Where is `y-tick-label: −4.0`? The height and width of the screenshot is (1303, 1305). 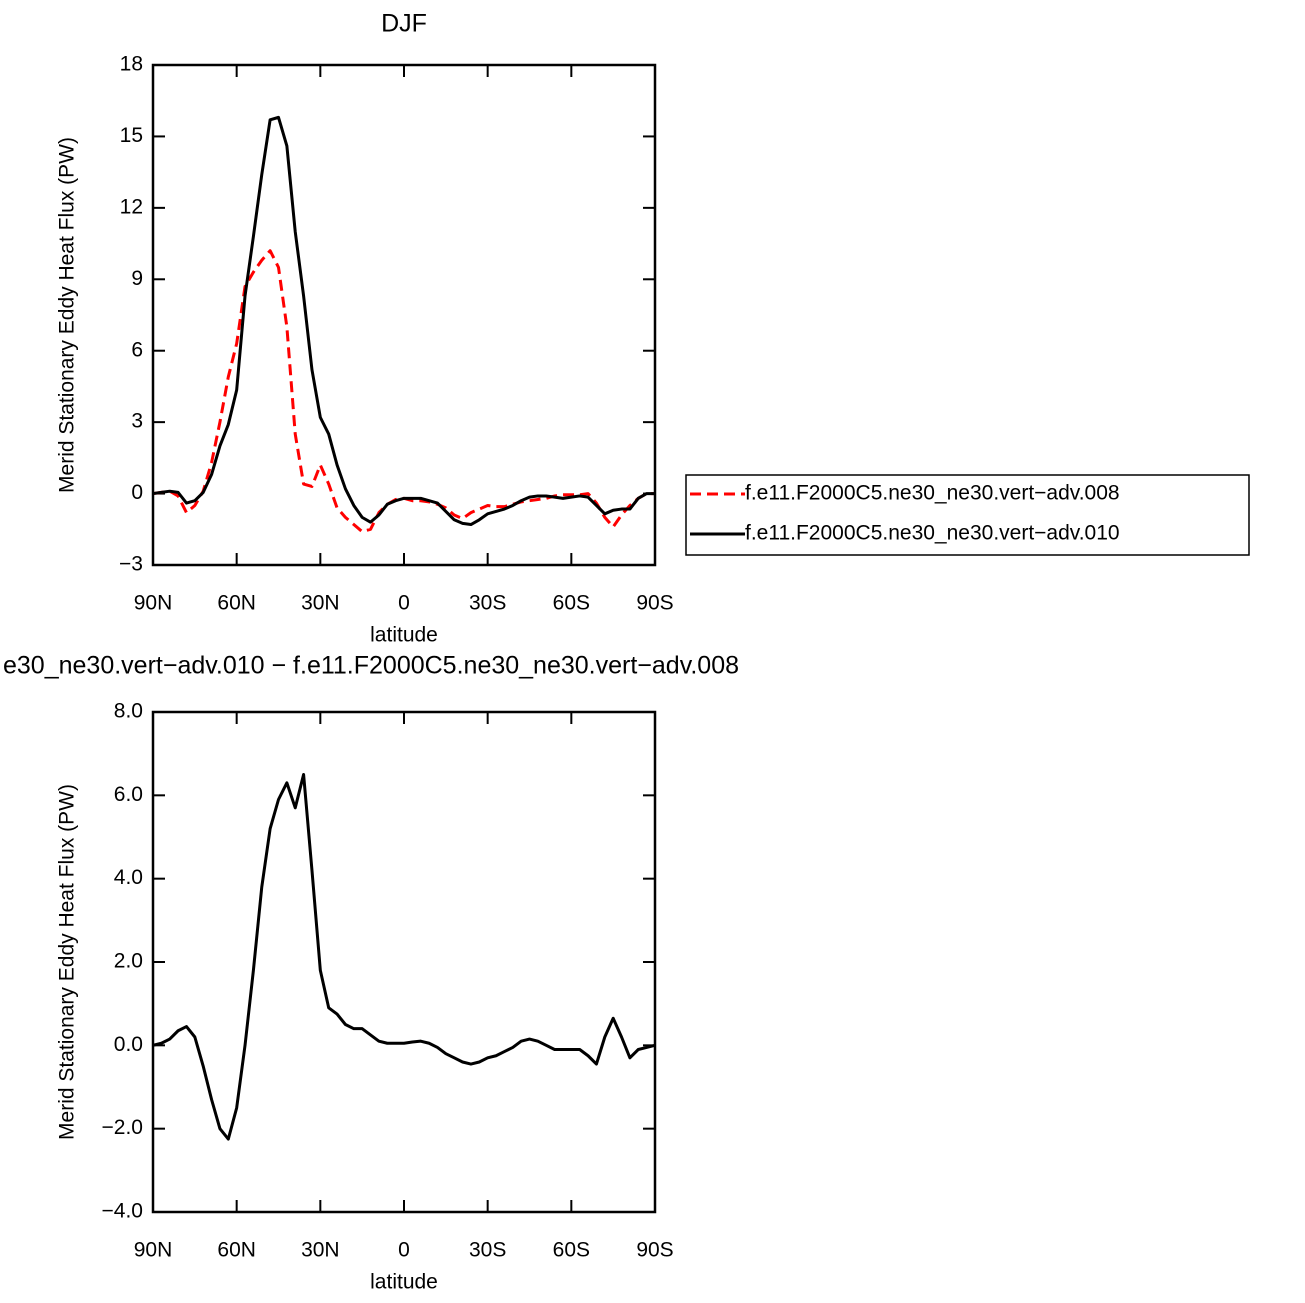 y-tick-label: −4.0 is located at coordinates (122, 1211).